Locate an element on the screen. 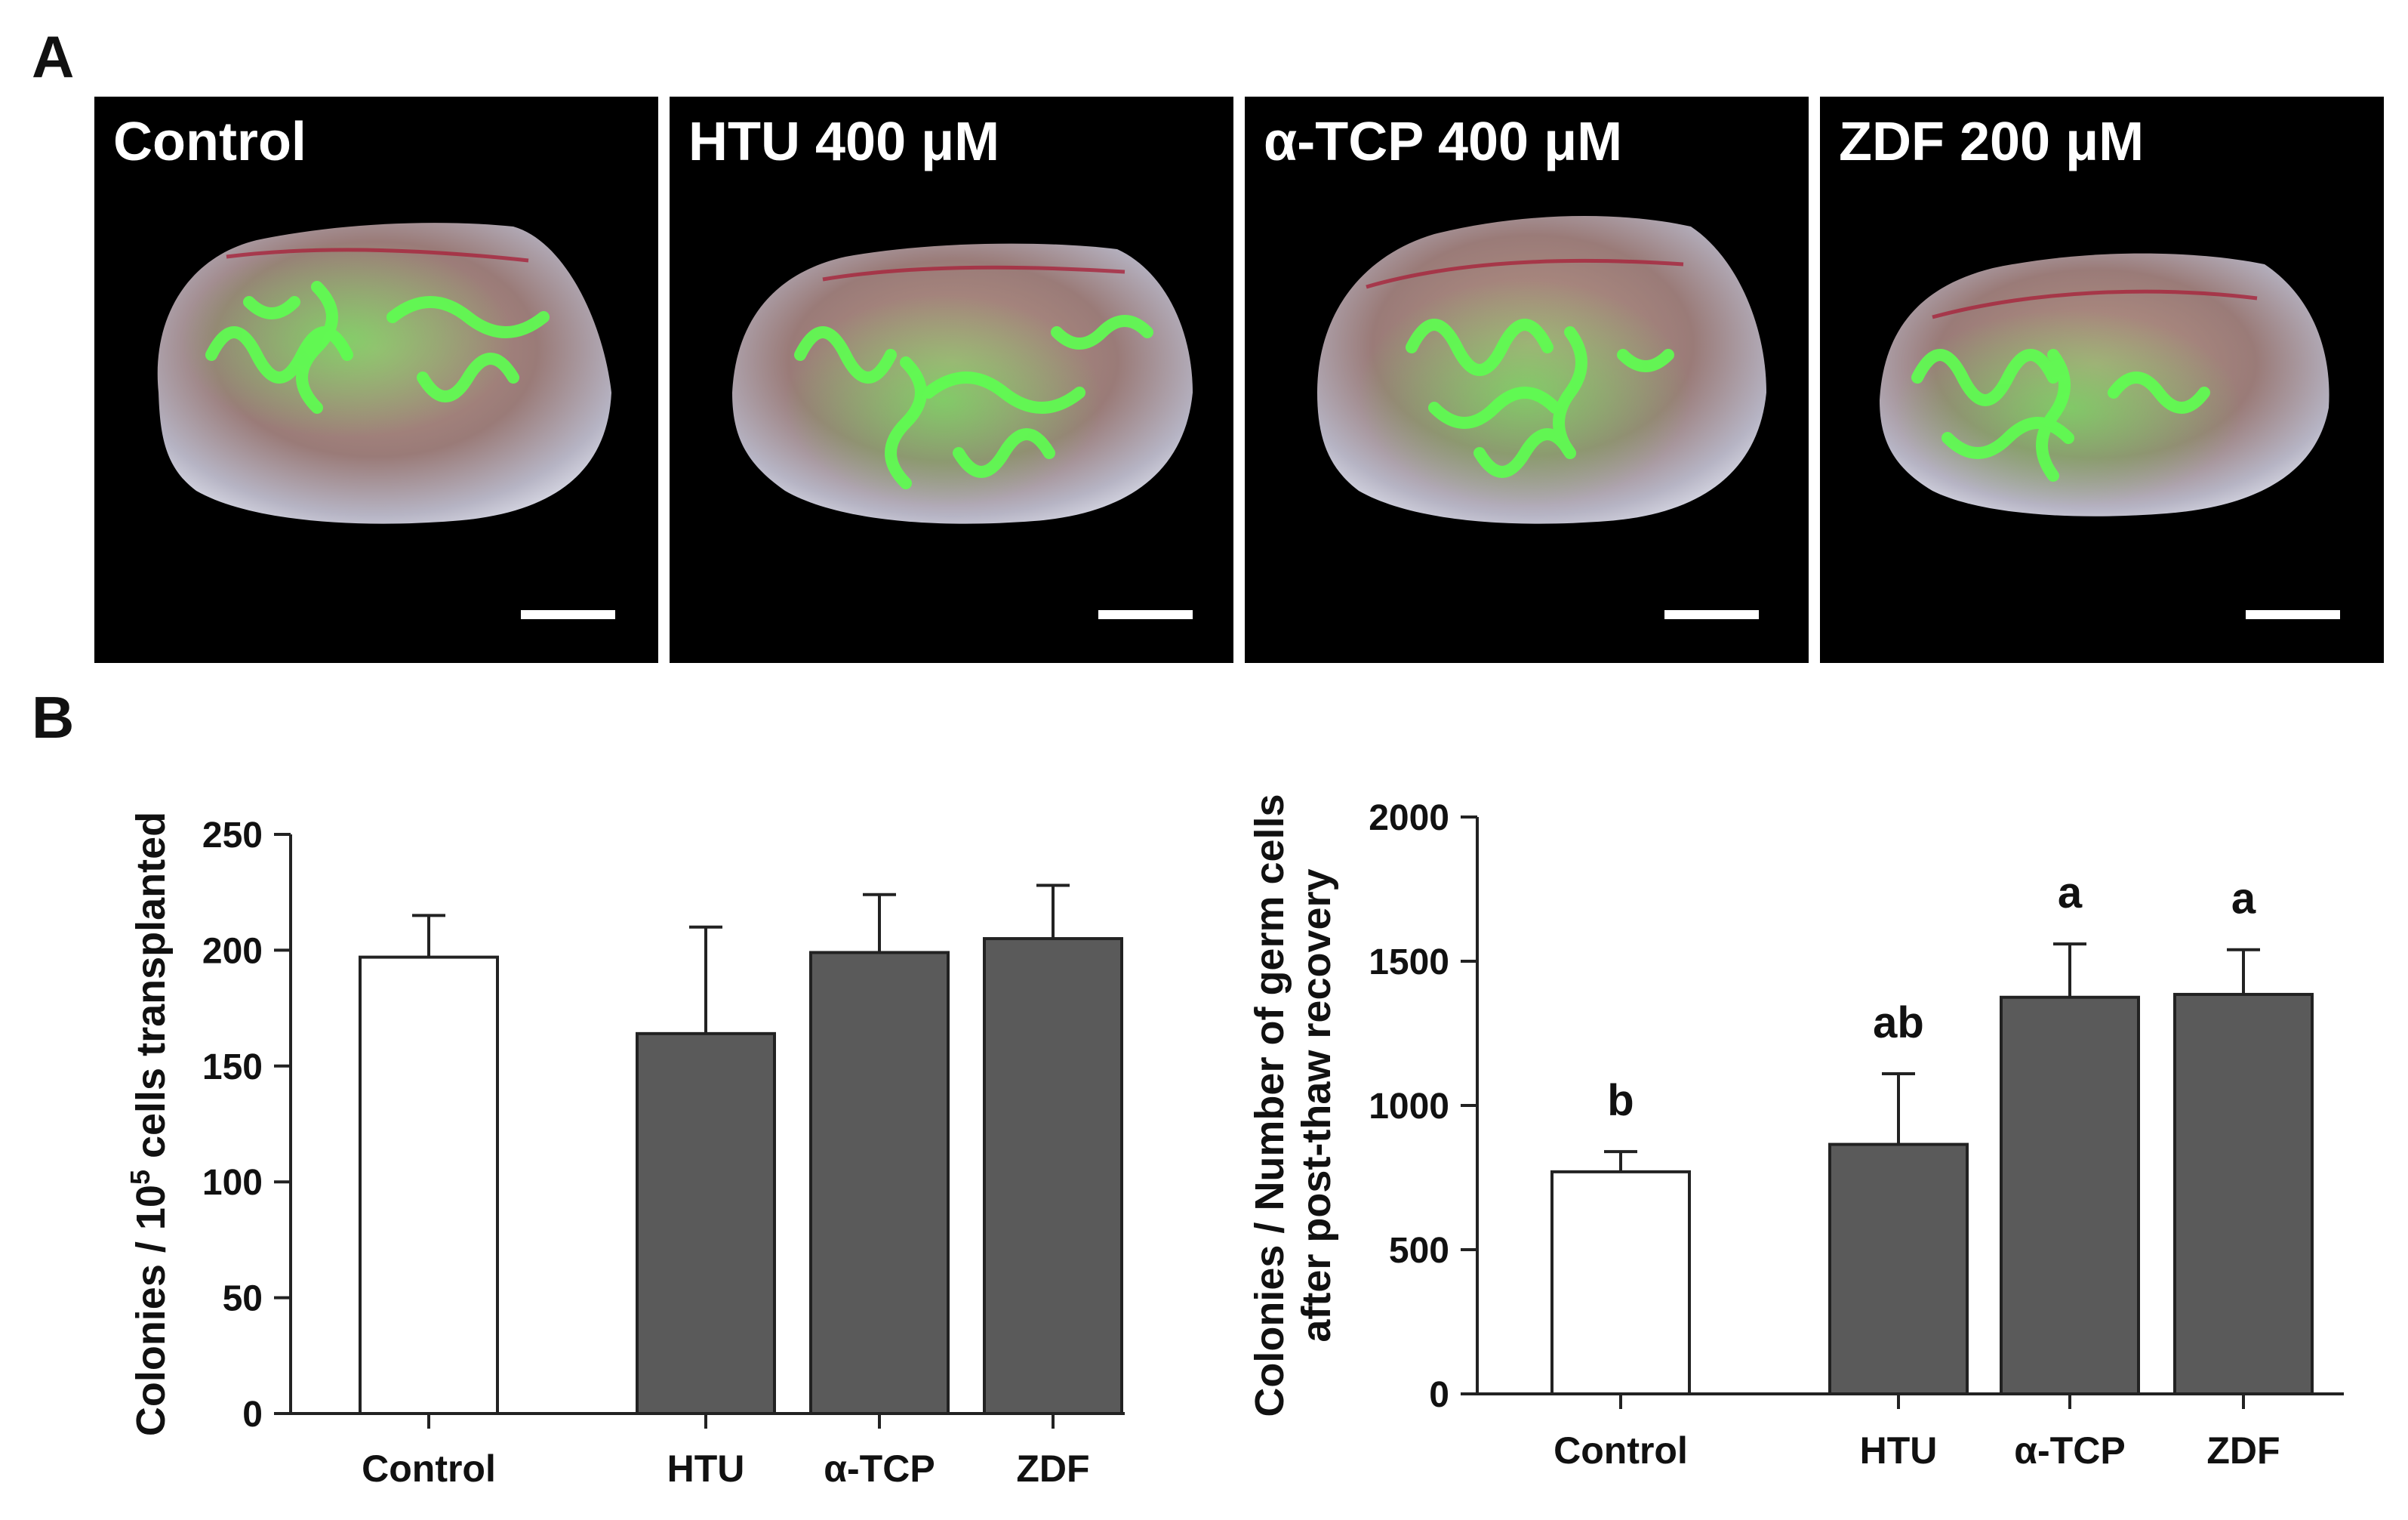  micrograph-label: Control is located at coordinates (209, 142).